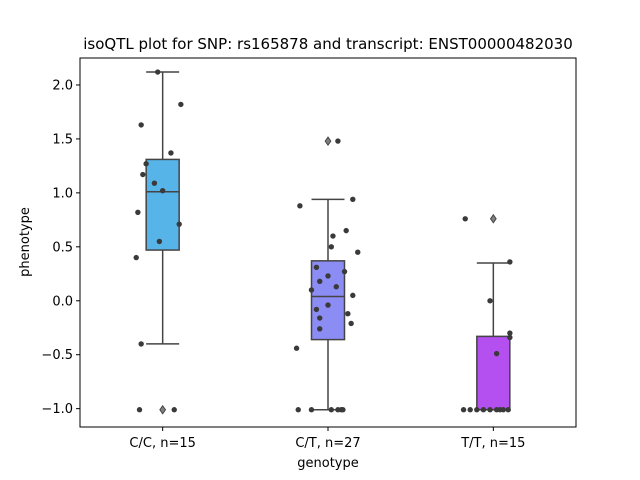  What do you see at coordinates (57, 409) in the screenshot?
I see `y-tick-label: −1.0` at bounding box center [57, 409].